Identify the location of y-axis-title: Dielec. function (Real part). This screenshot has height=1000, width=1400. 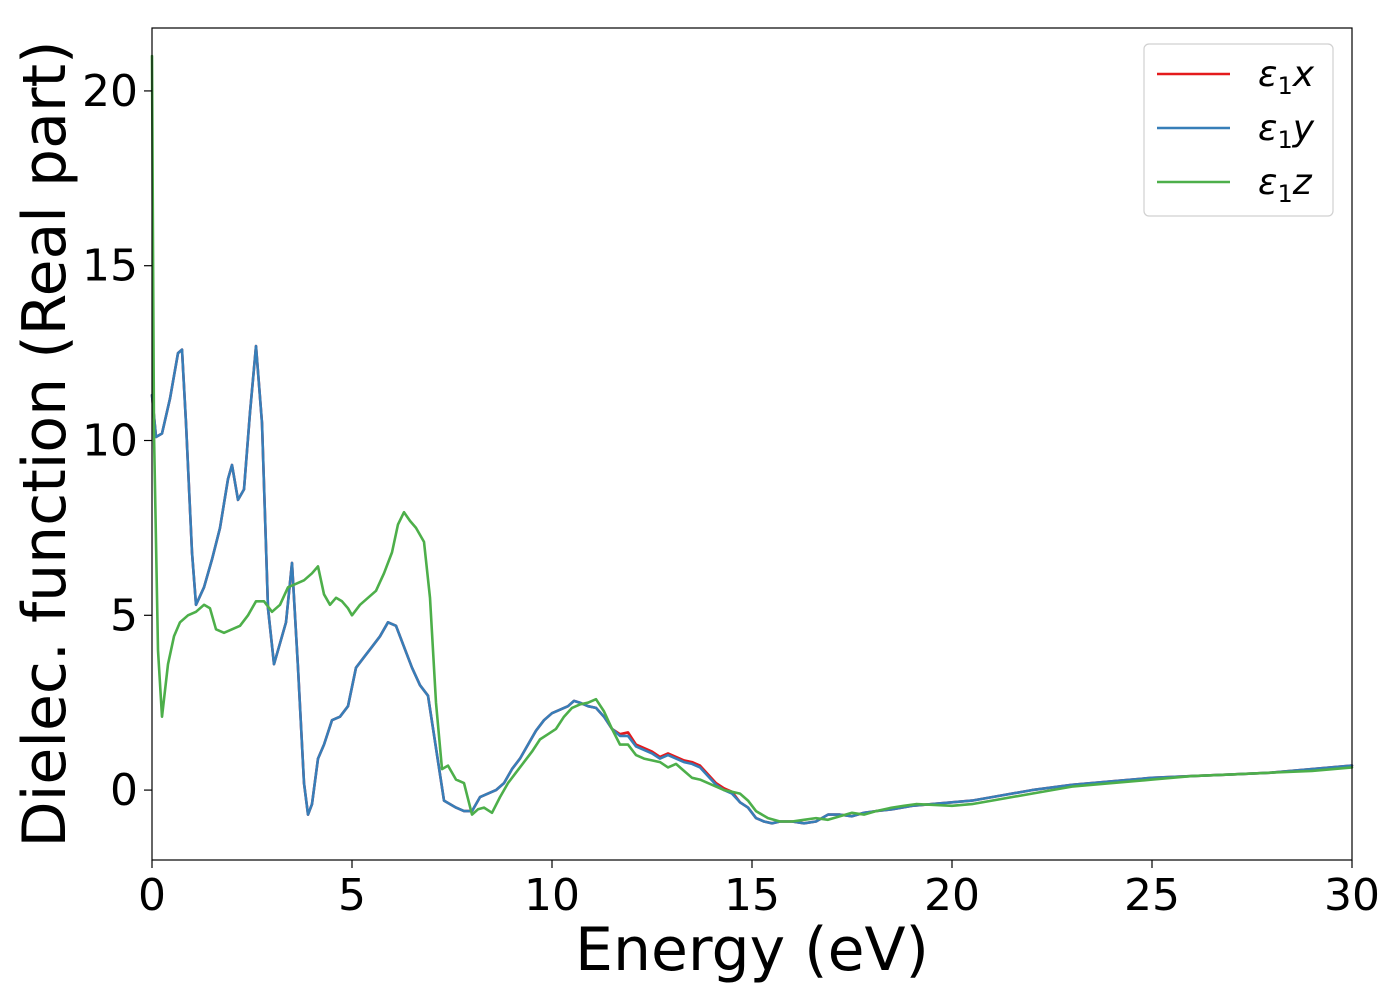
(45, 444).